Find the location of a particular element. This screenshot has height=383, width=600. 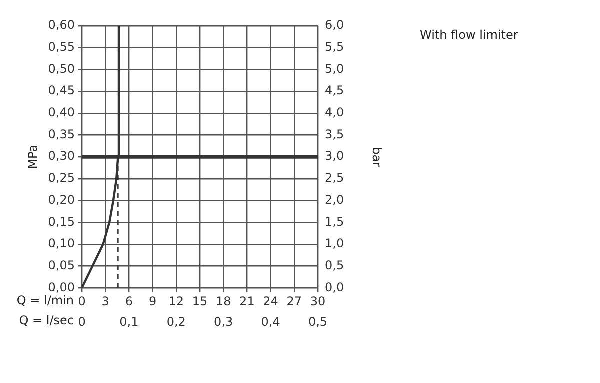

y2-tick-label: 4,5 is located at coordinates (334, 91).